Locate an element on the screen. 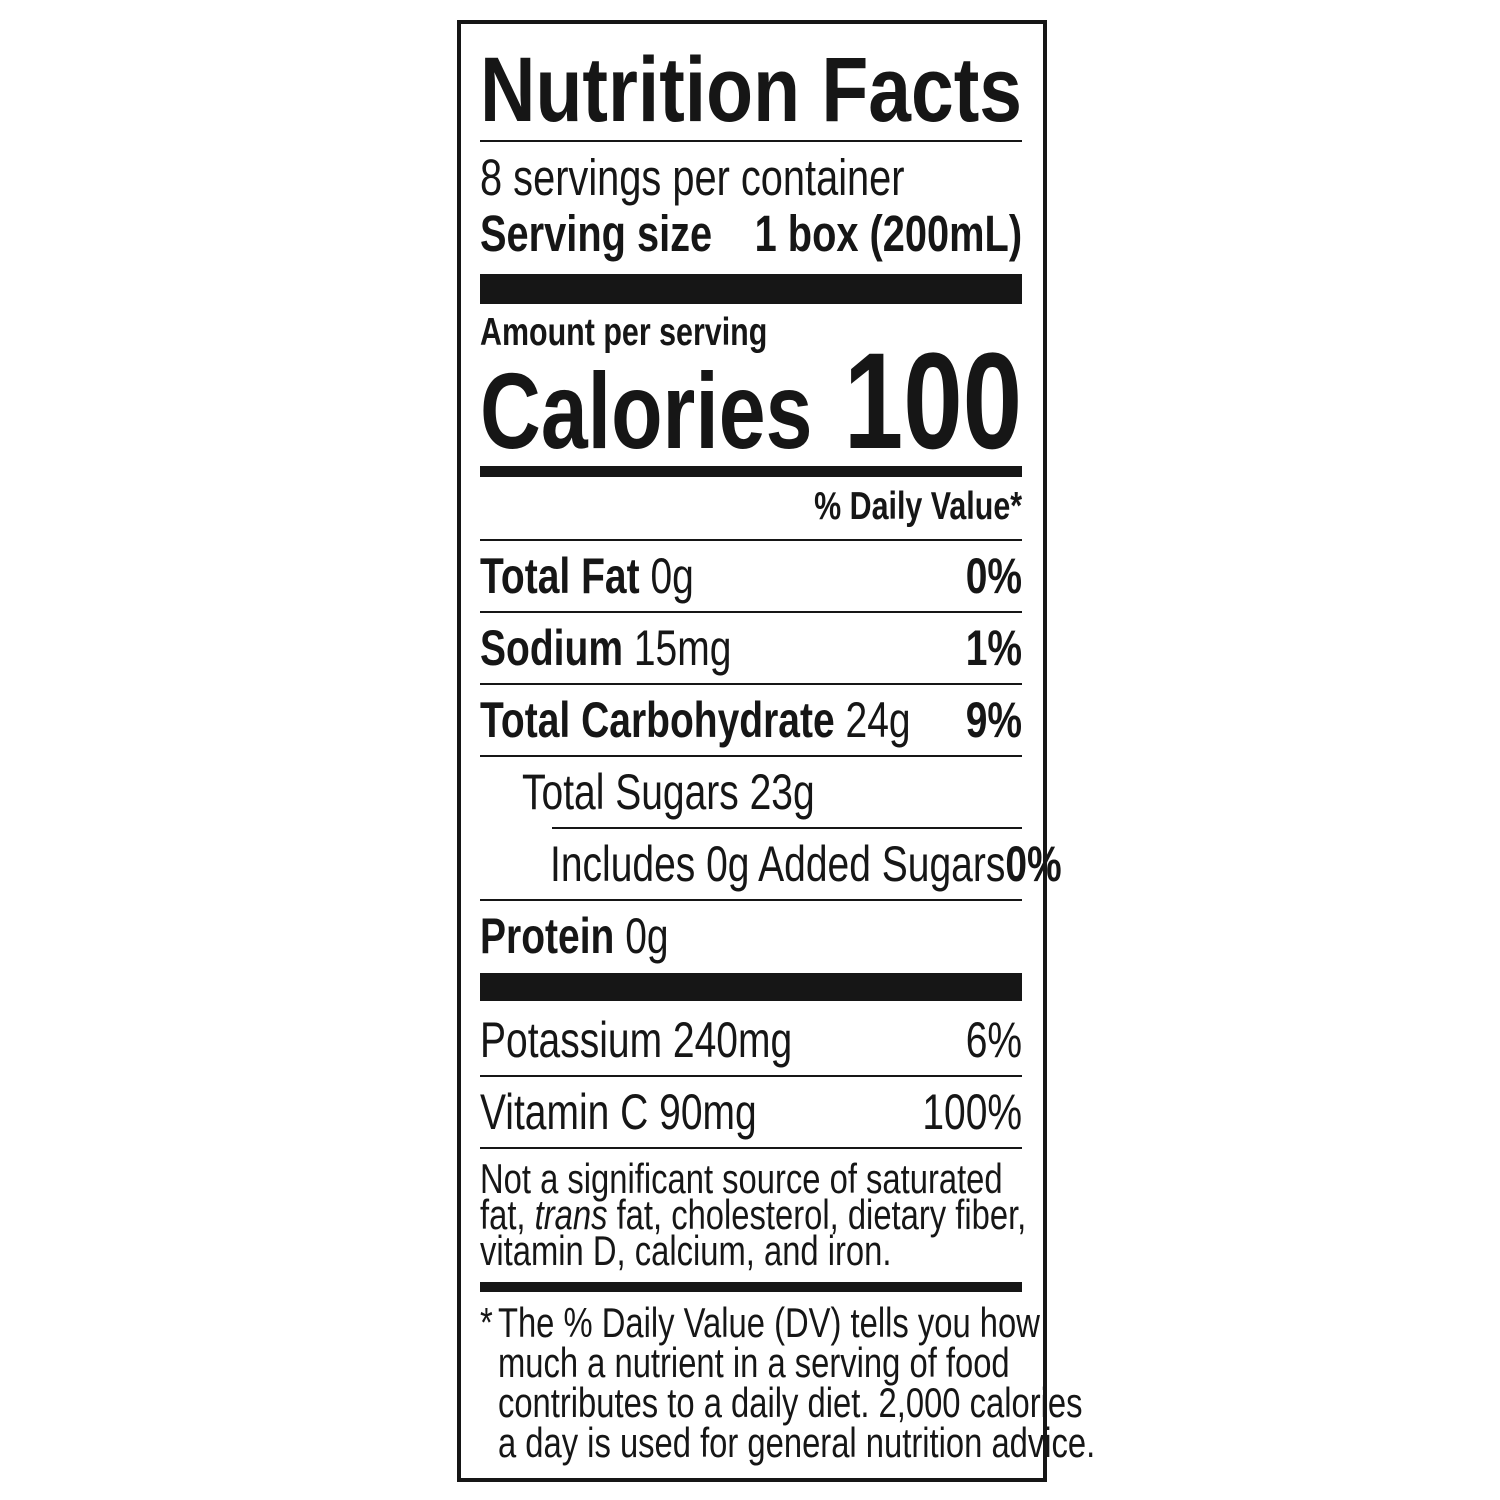 The image size is (1500, 1500). title: Nutrition Facts is located at coordinates (751, 89).